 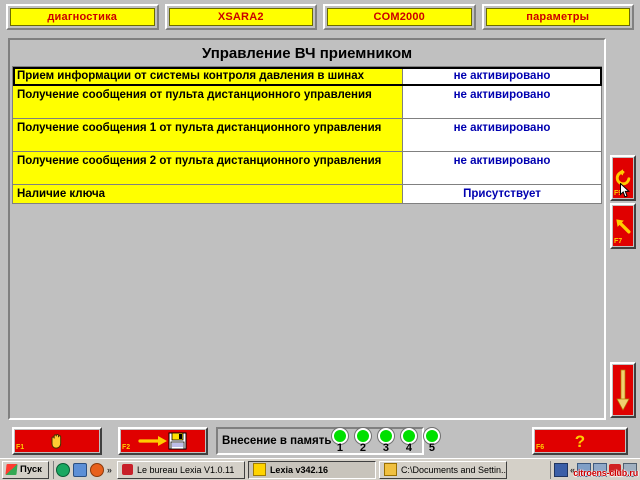 I want to click on memory-led-2: 2, so click(x=362, y=441).